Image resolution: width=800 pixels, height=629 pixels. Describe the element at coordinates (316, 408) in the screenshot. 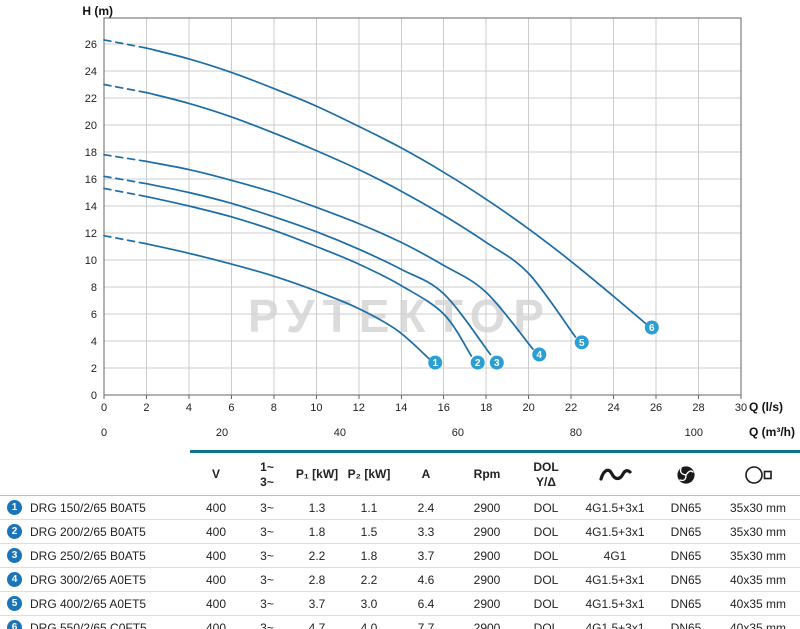

I see `x-tick-label-ls: 10` at that location.